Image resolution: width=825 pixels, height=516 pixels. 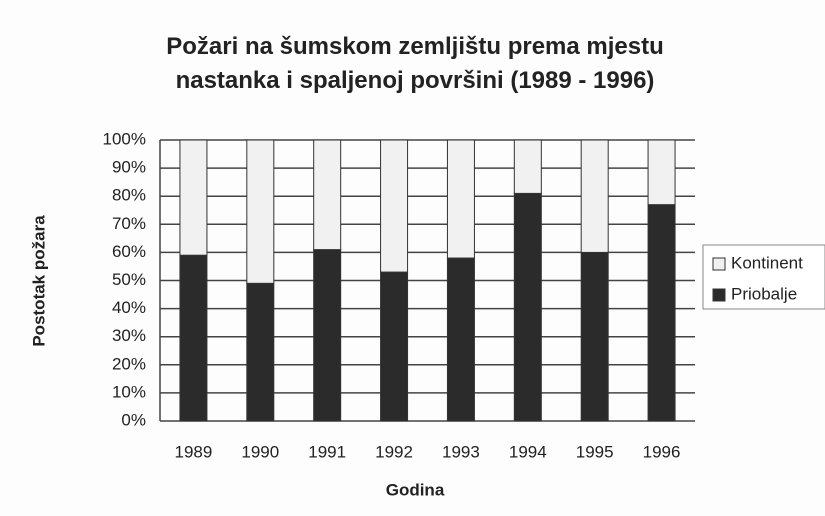 What do you see at coordinates (662, 451) in the screenshot?
I see `x-tick-label: 1996` at bounding box center [662, 451].